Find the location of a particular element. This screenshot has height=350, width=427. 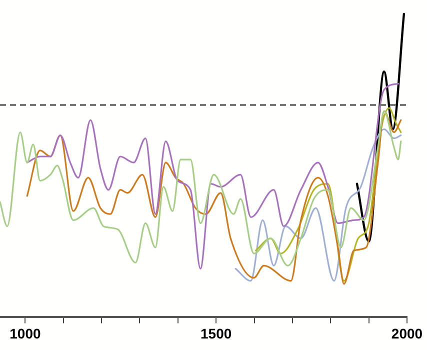

x-tick-label: 1500 is located at coordinates (216, 333).